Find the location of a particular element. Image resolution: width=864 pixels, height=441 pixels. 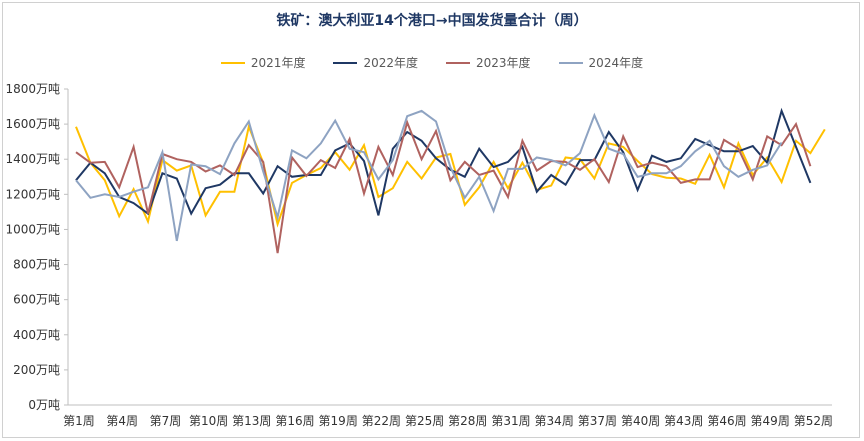

legend-label: 2022年度 is located at coordinates (390, 63).